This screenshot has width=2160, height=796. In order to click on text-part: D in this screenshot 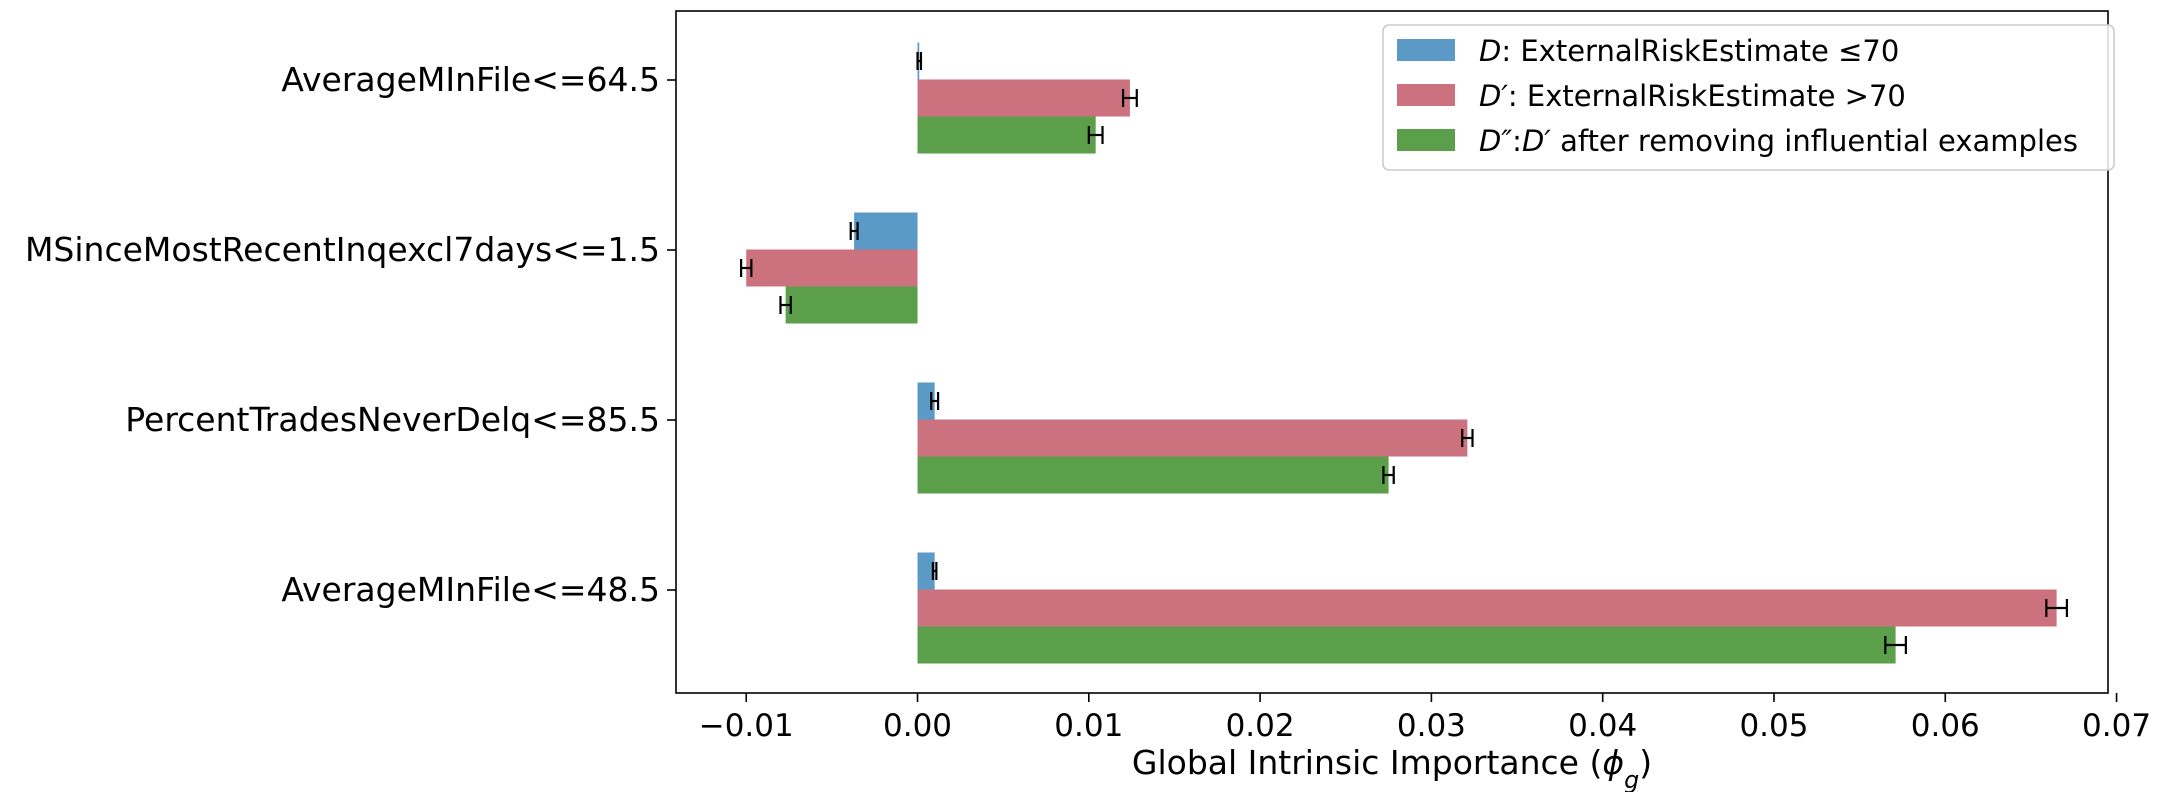, I will do `click(1490, 51)`.